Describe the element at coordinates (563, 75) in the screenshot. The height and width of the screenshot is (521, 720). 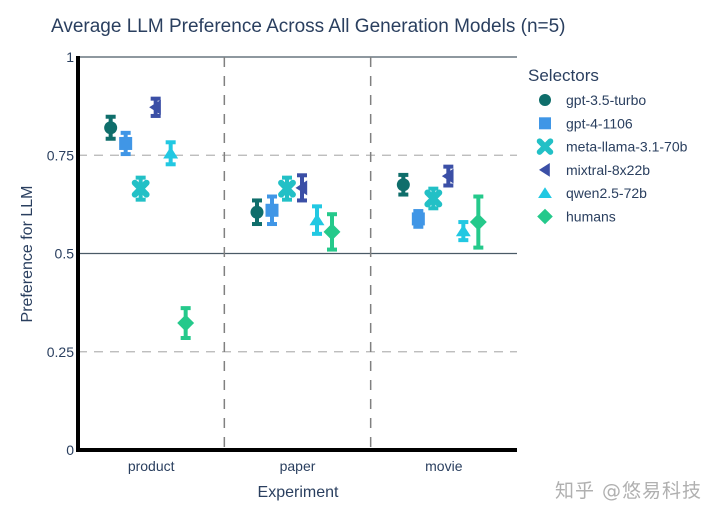
I see `legend-title: Selectors` at that location.